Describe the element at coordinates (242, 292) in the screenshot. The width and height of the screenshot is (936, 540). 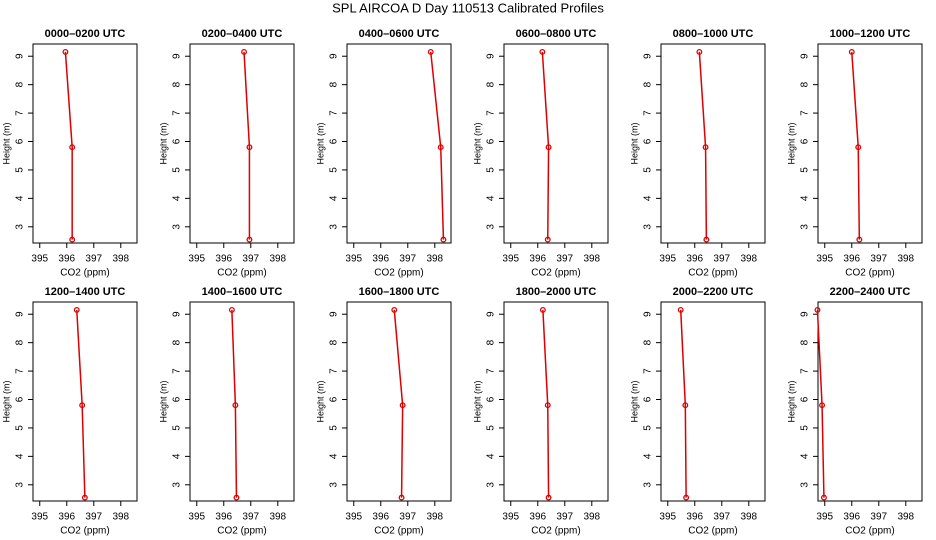
I see `panel-title: 1400–1600 UTC` at that location.